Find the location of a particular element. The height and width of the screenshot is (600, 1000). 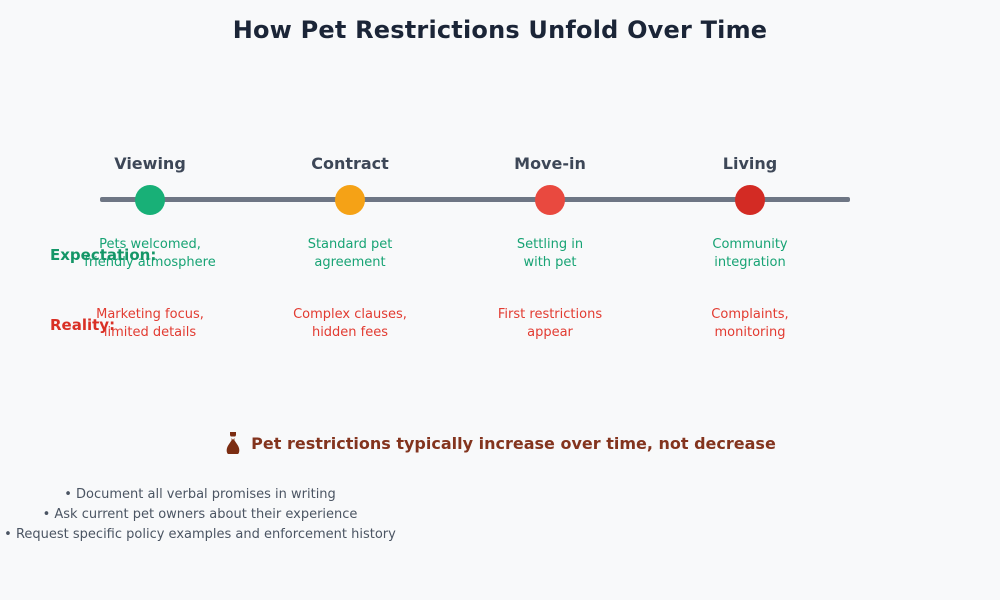

timeline-line is located at coordinates (475, 199).